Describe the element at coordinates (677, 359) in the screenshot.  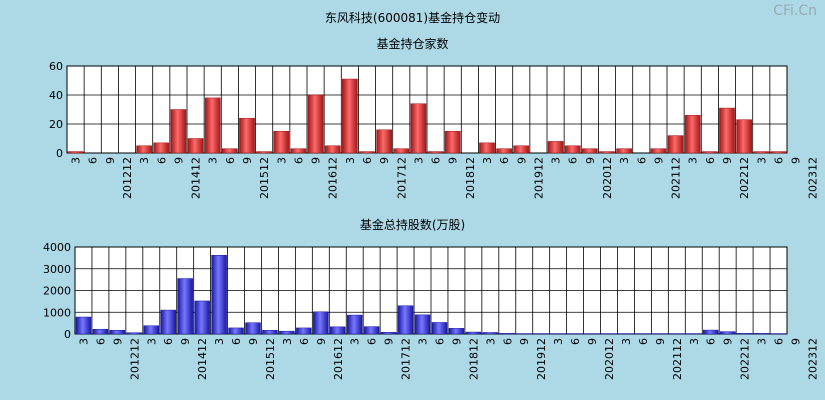
I see `chart2-x-tick-label: 202112` at that location.